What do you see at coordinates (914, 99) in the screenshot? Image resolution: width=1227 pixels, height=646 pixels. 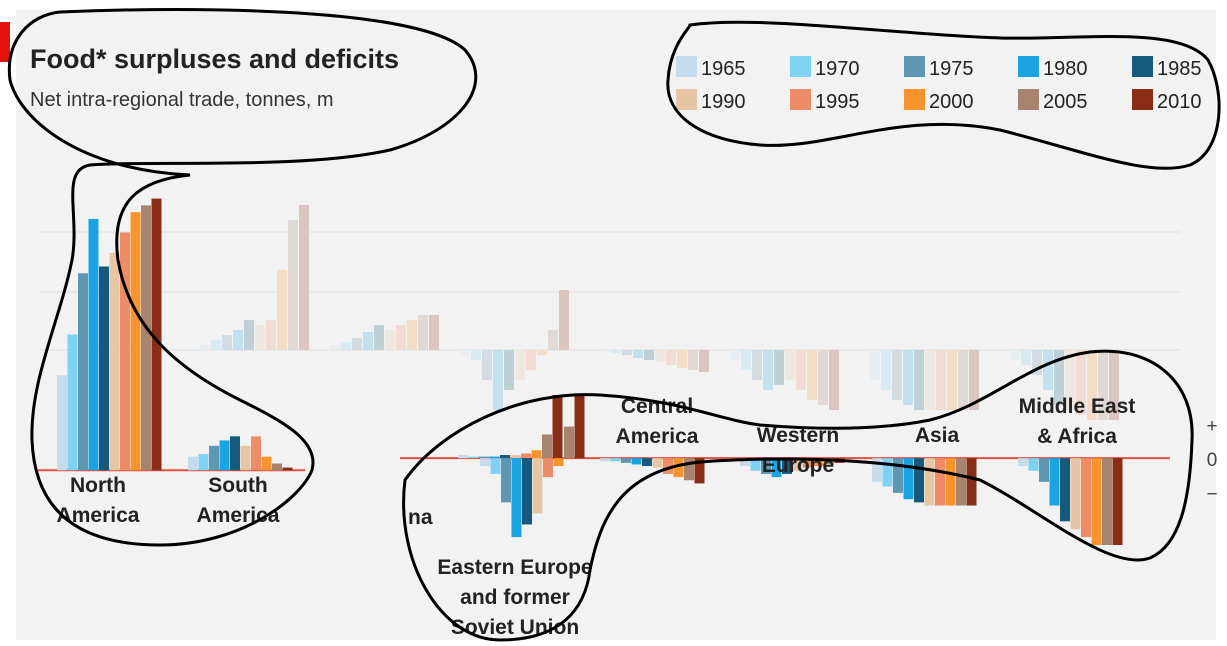 I see `legend-swatch-2000` at bounding box center [914, 99].